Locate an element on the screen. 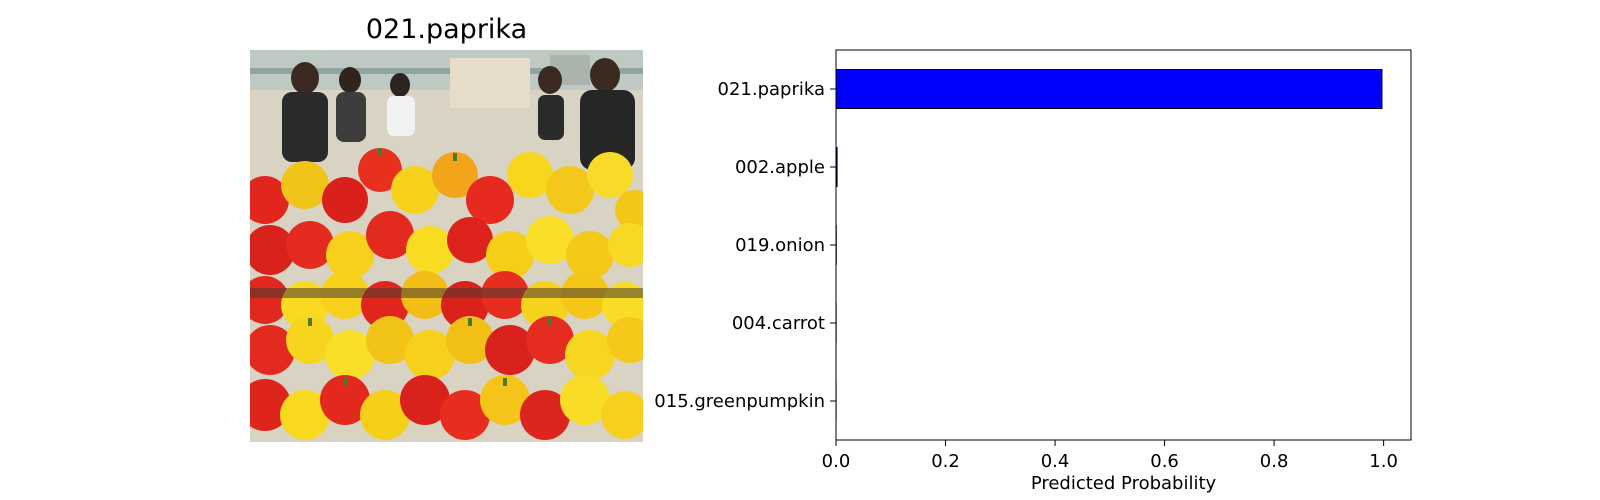 The width and height of the screenshot is (1600, 500). y-tick-label: 019.onion is located at coordinates (780, 245).